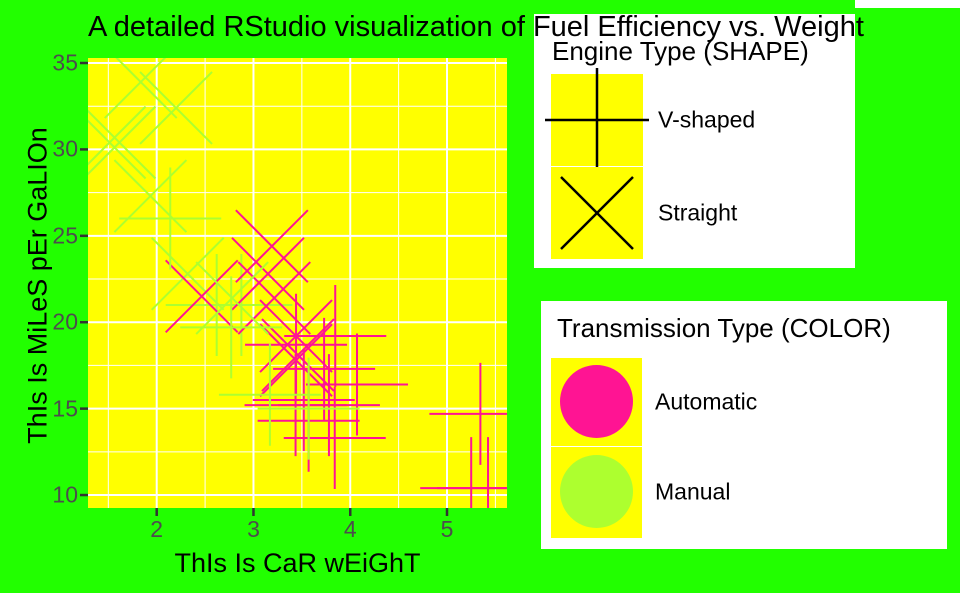  What do you see at coordinates (693, 491) in the screenshot?
I see `legend-label-manual: Manual` at bounding box center [693, 491].